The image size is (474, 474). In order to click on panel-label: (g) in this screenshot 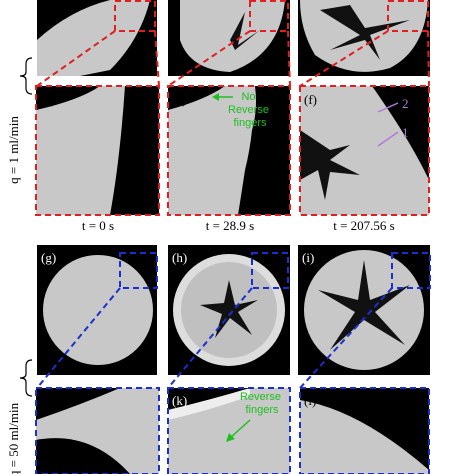, I will do `click(48, 257)`.